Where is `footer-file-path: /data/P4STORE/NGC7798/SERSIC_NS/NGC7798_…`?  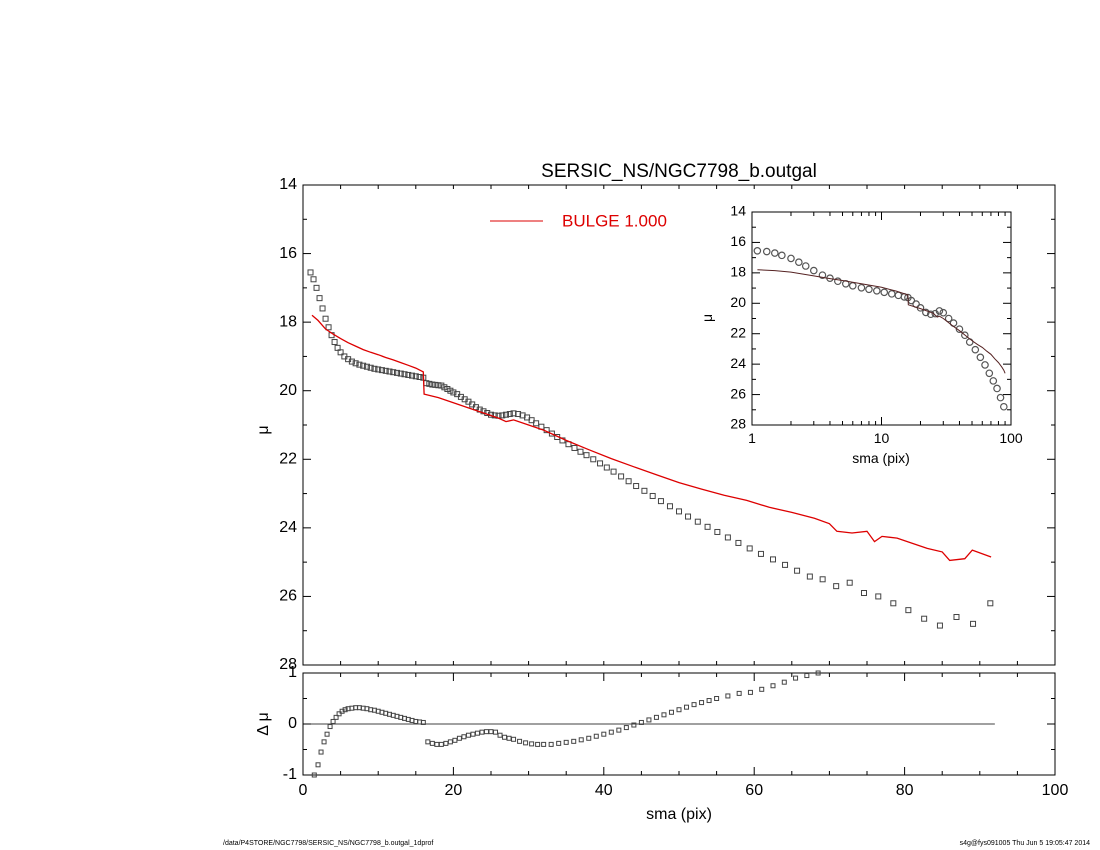 footer-file-path: /data/P4STORE/NGC7798/SERSIC_NS/NGC7798_… is located at coordinates (328, 843).